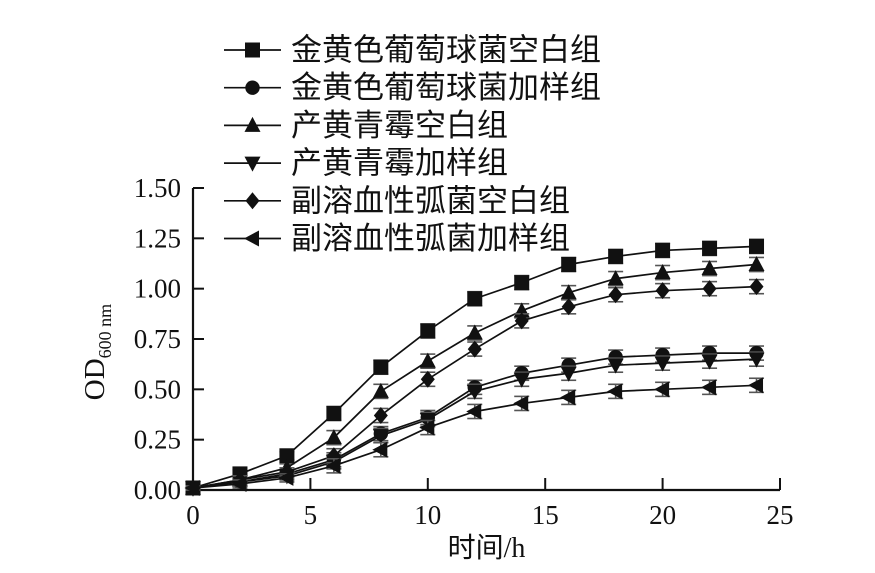 This screenshot has width=875, height=573. I want to click on y-tick-label: 0.00, so click(157, 490).